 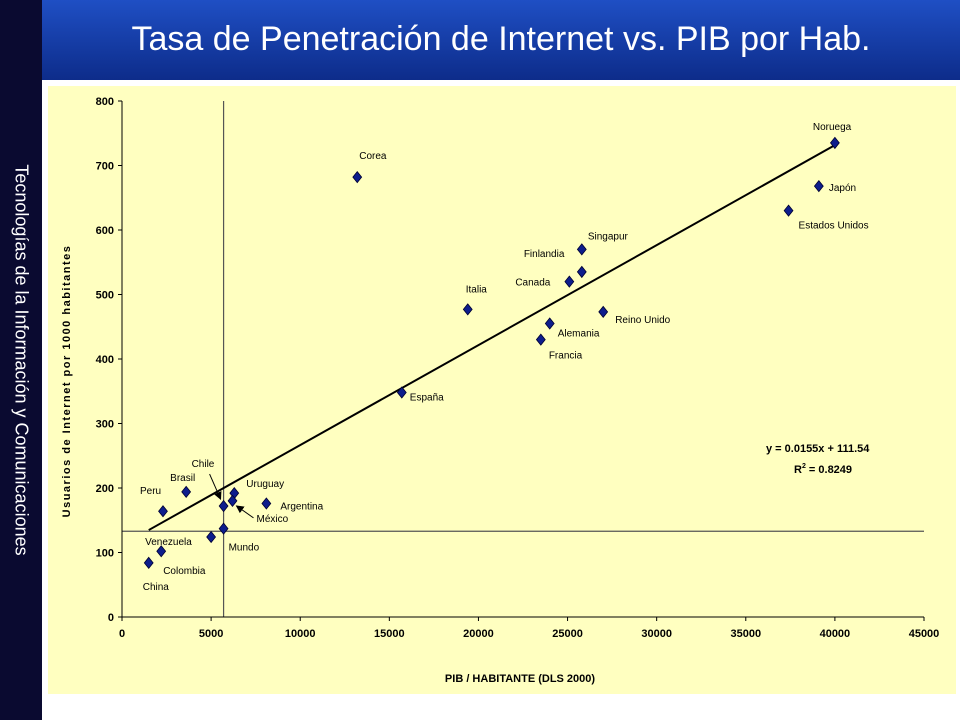 I want to click on data-point-label: Uruguay, so click(x=265, y=484).